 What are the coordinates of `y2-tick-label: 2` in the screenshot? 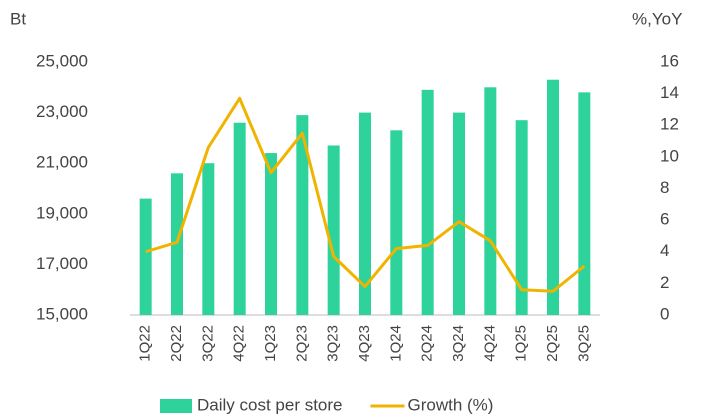 It's located at (664, 282).